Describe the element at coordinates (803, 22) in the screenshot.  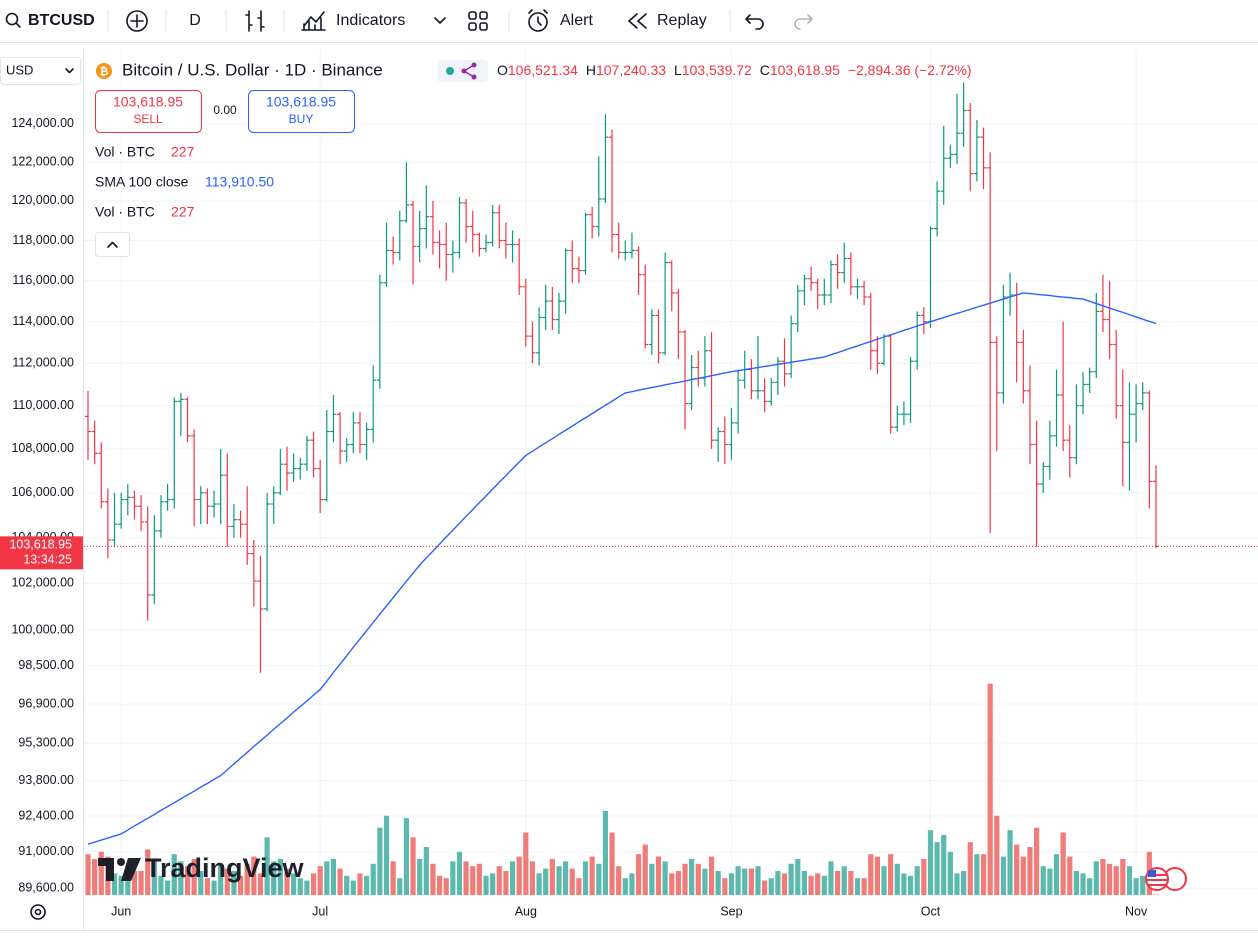
I see `redo-button` at that location.